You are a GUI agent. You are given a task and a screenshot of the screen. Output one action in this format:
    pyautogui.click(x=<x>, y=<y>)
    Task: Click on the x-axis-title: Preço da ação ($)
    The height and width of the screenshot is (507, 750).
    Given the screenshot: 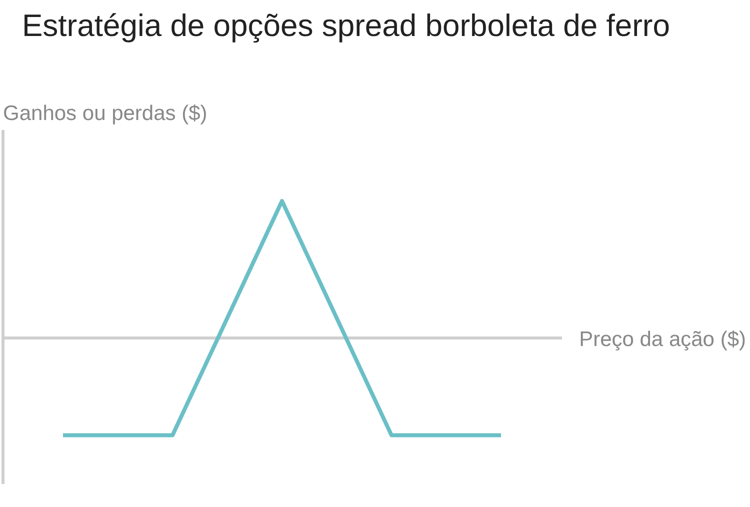 What is the action you would take?
    pyautogui.click(x=662, y=339)
    